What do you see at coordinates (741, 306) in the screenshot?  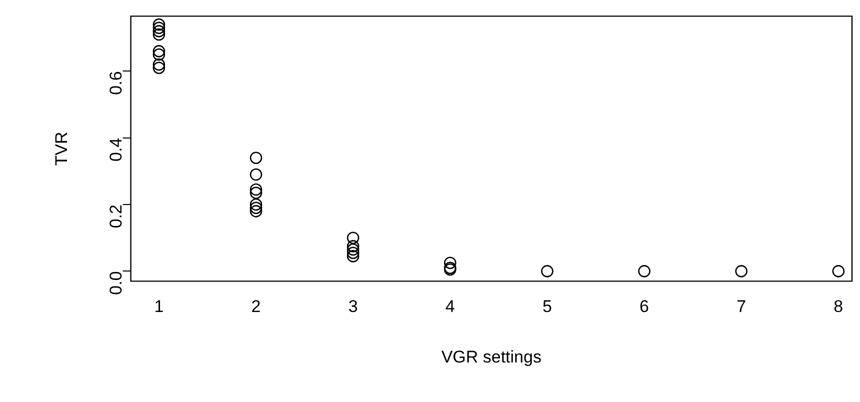 I see `x-tick-label: 7` at bounding box center [741, 306].